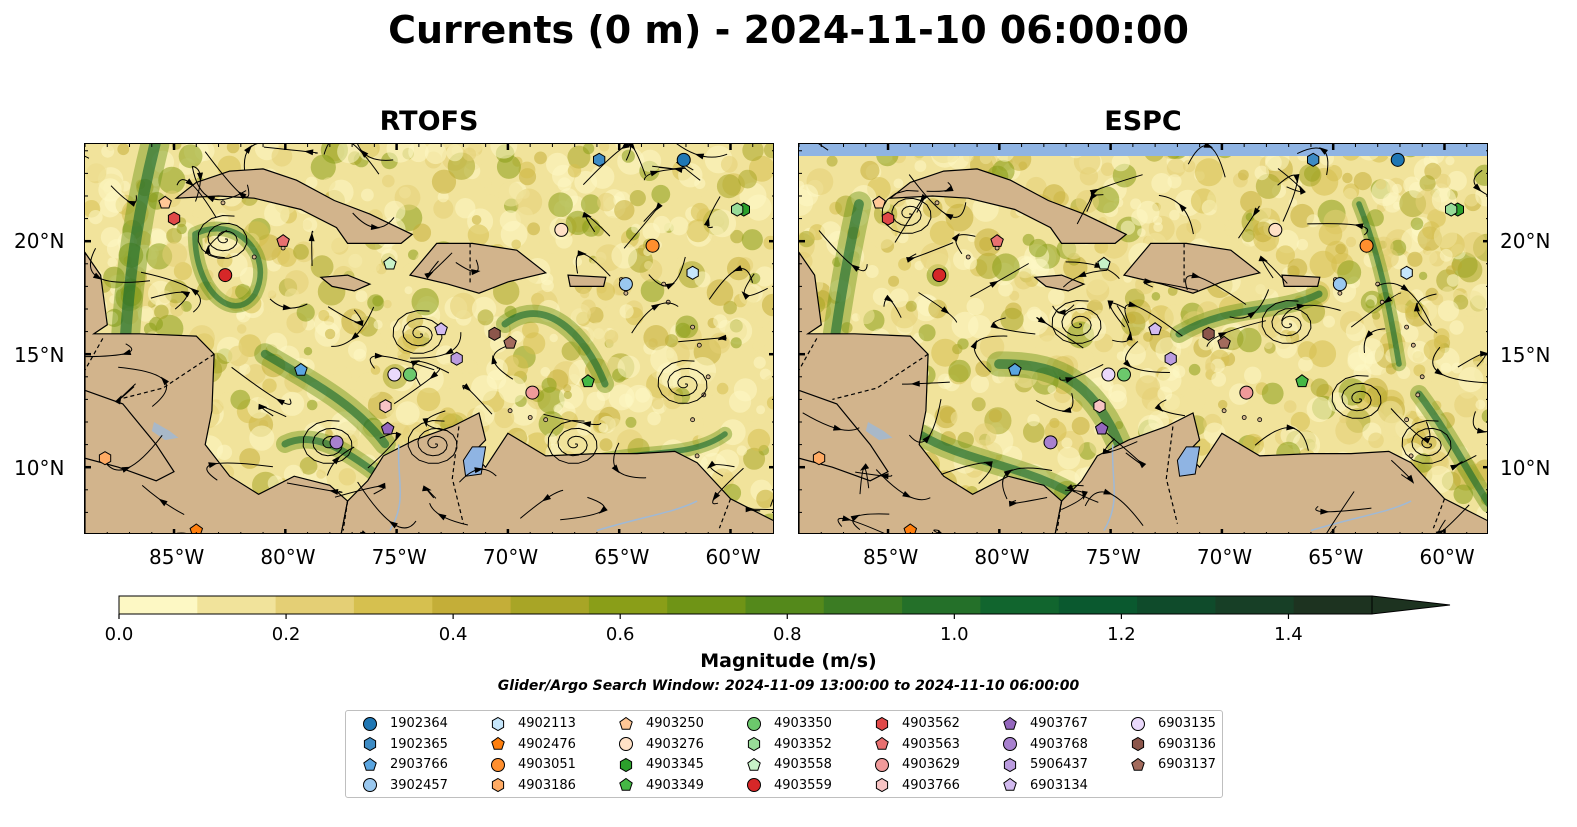 The width and height of the screenshot is (1577, 827). Describe the element at coordinates (1002, 557) in the screenshot. I see `lon-label-espc-80w: 80°W` at that location.